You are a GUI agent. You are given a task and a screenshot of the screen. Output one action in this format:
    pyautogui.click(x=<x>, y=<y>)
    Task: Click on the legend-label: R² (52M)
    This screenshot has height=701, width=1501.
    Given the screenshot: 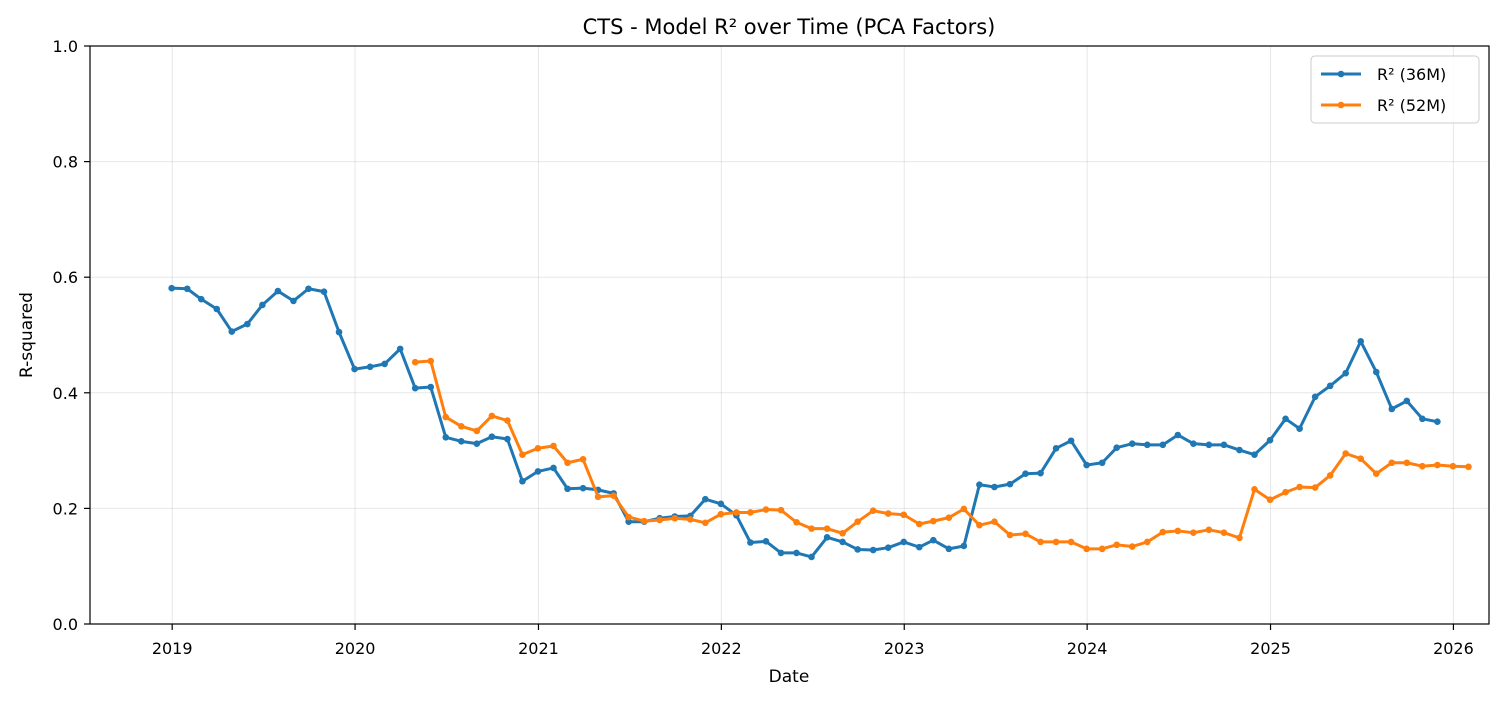 What is the action you would take?
    pyautogui.click(x=1411, y=105)
    